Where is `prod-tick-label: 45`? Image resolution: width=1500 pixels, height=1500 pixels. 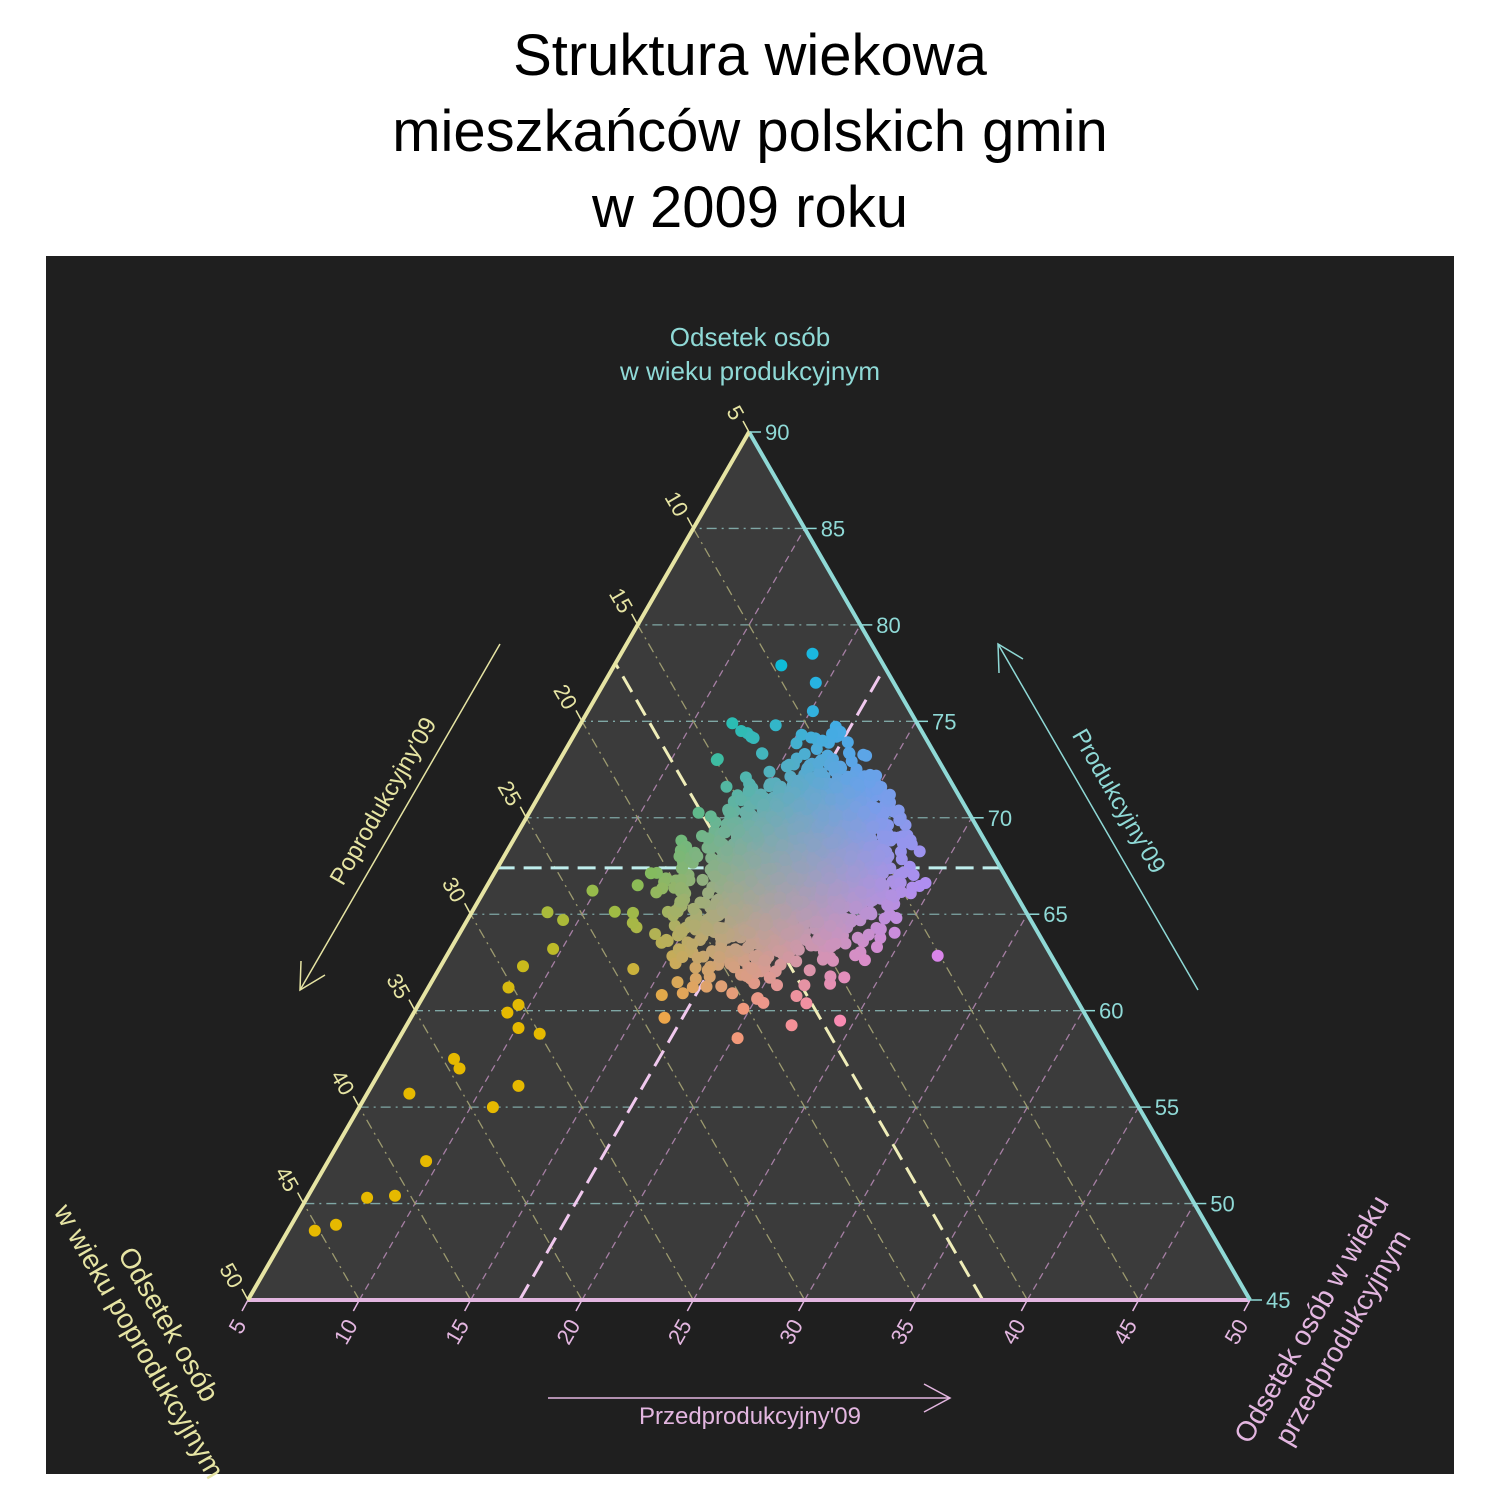
prod-tick-label: 45 is located at coordinates (1278, 1300).